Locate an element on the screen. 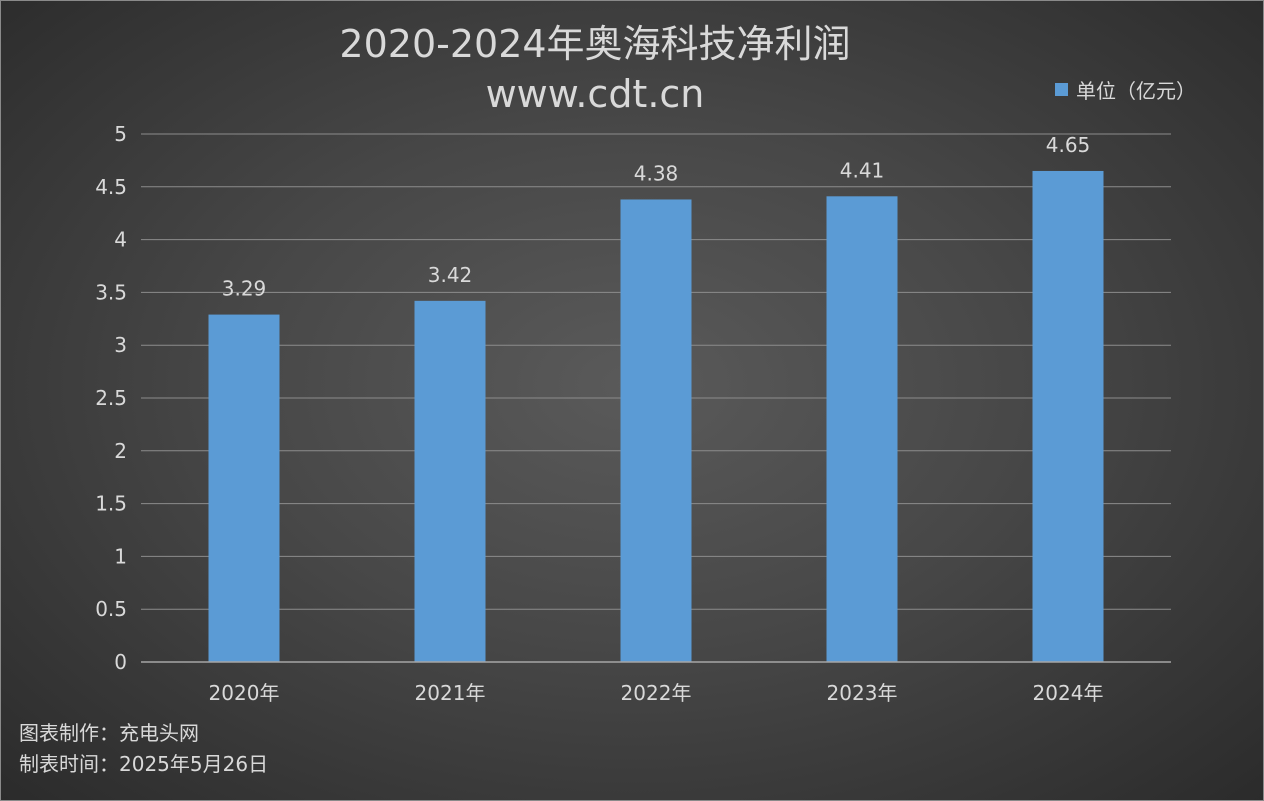 Image resolution: width=1264 pixels, height=801 pixels. y-tick-label: 1 is located at coordinates (120, 556).